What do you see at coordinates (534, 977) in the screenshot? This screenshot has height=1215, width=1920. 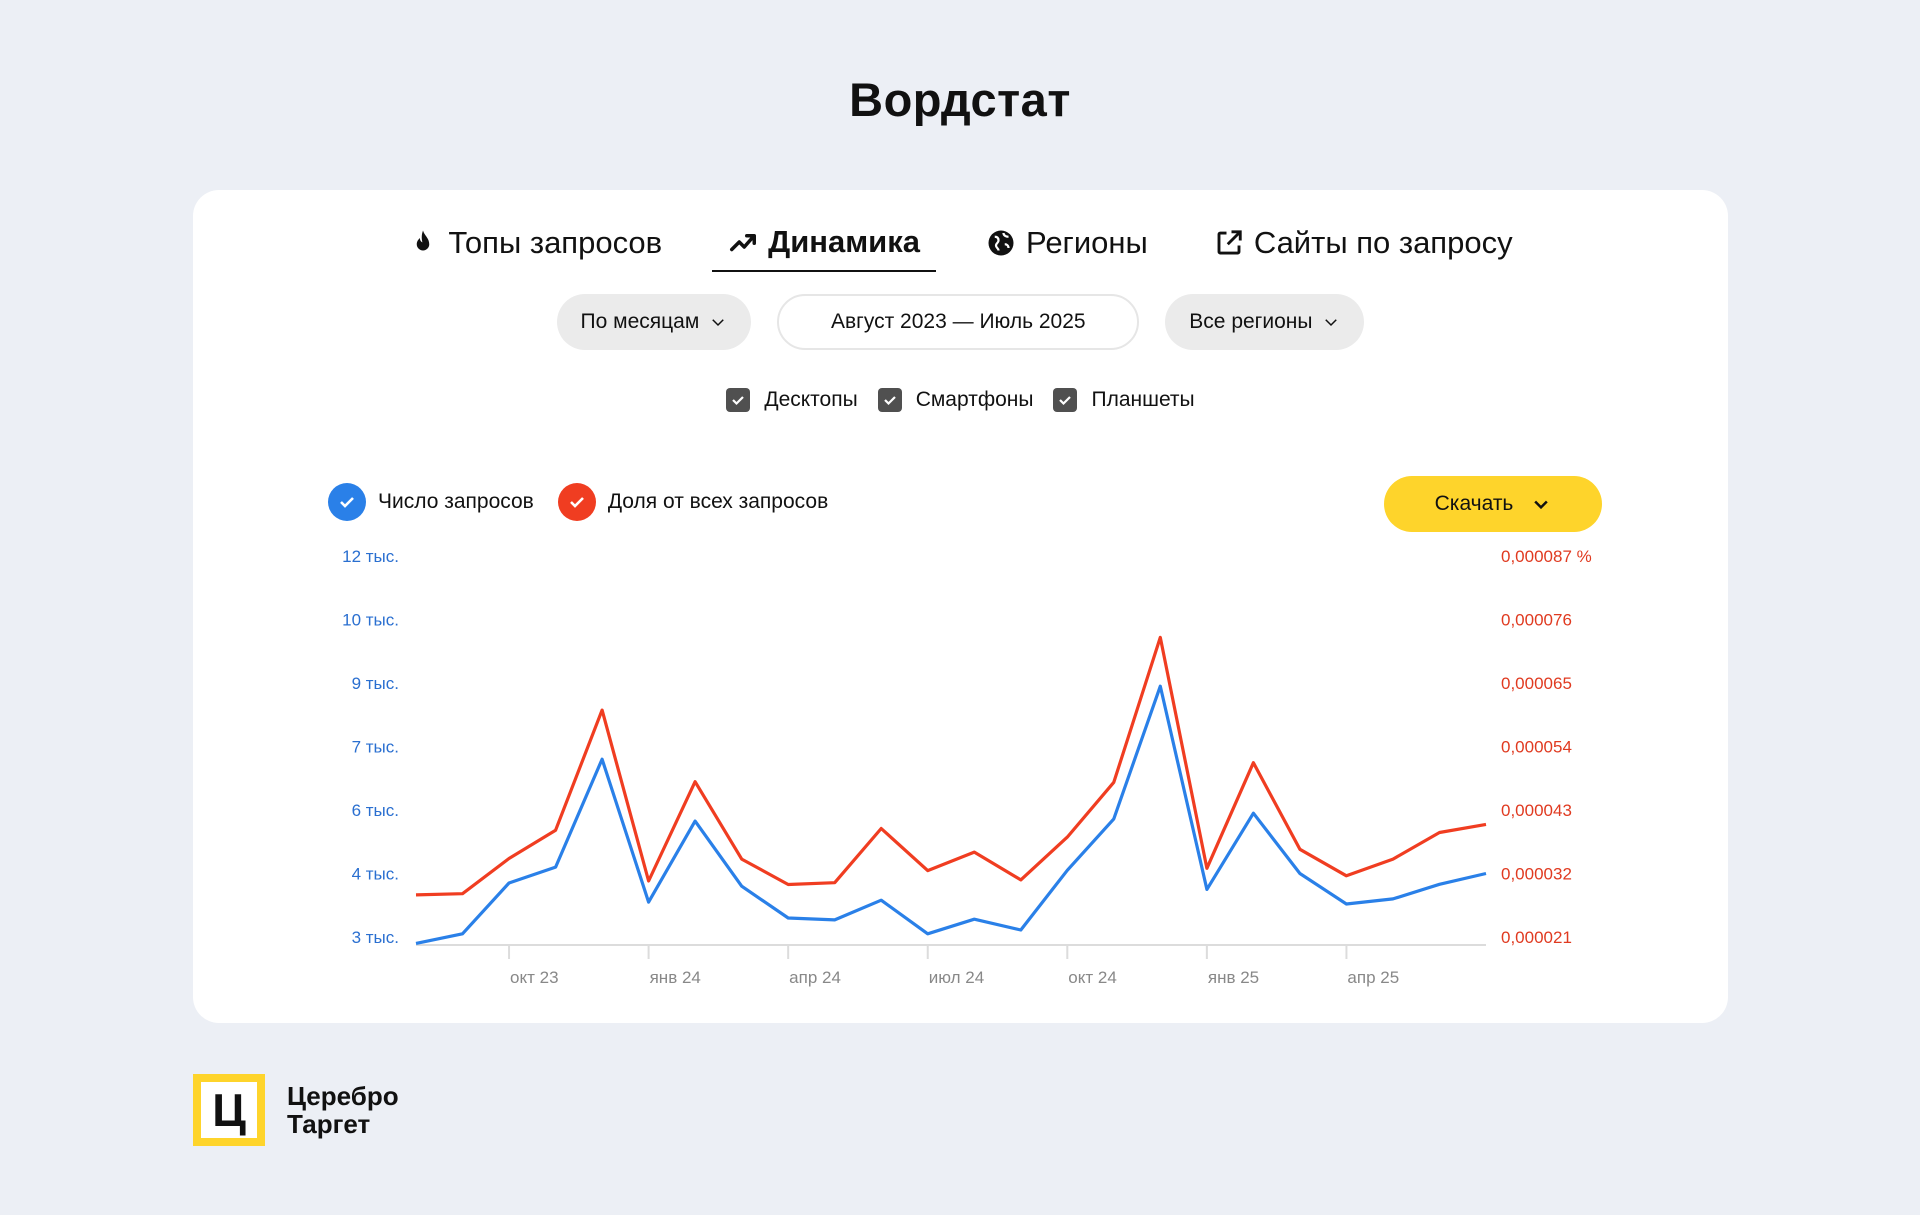 I see `x-tick-label: окт 23` at bounding box center [534, 977].